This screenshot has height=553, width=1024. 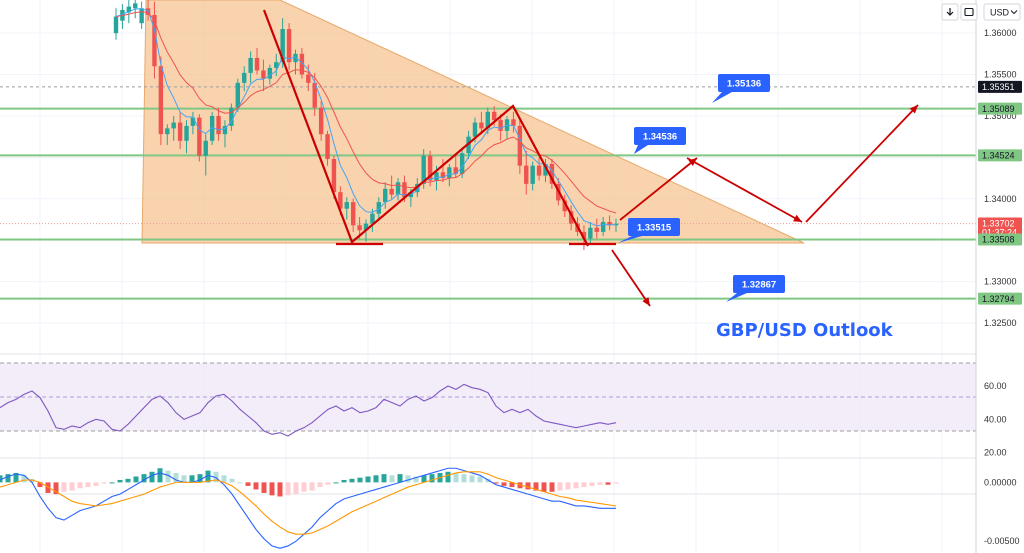 What do you see at coordinates (660, 137) in the screenshot?
I see `callout-label: 1.34536` at bounding box center [660, 137].